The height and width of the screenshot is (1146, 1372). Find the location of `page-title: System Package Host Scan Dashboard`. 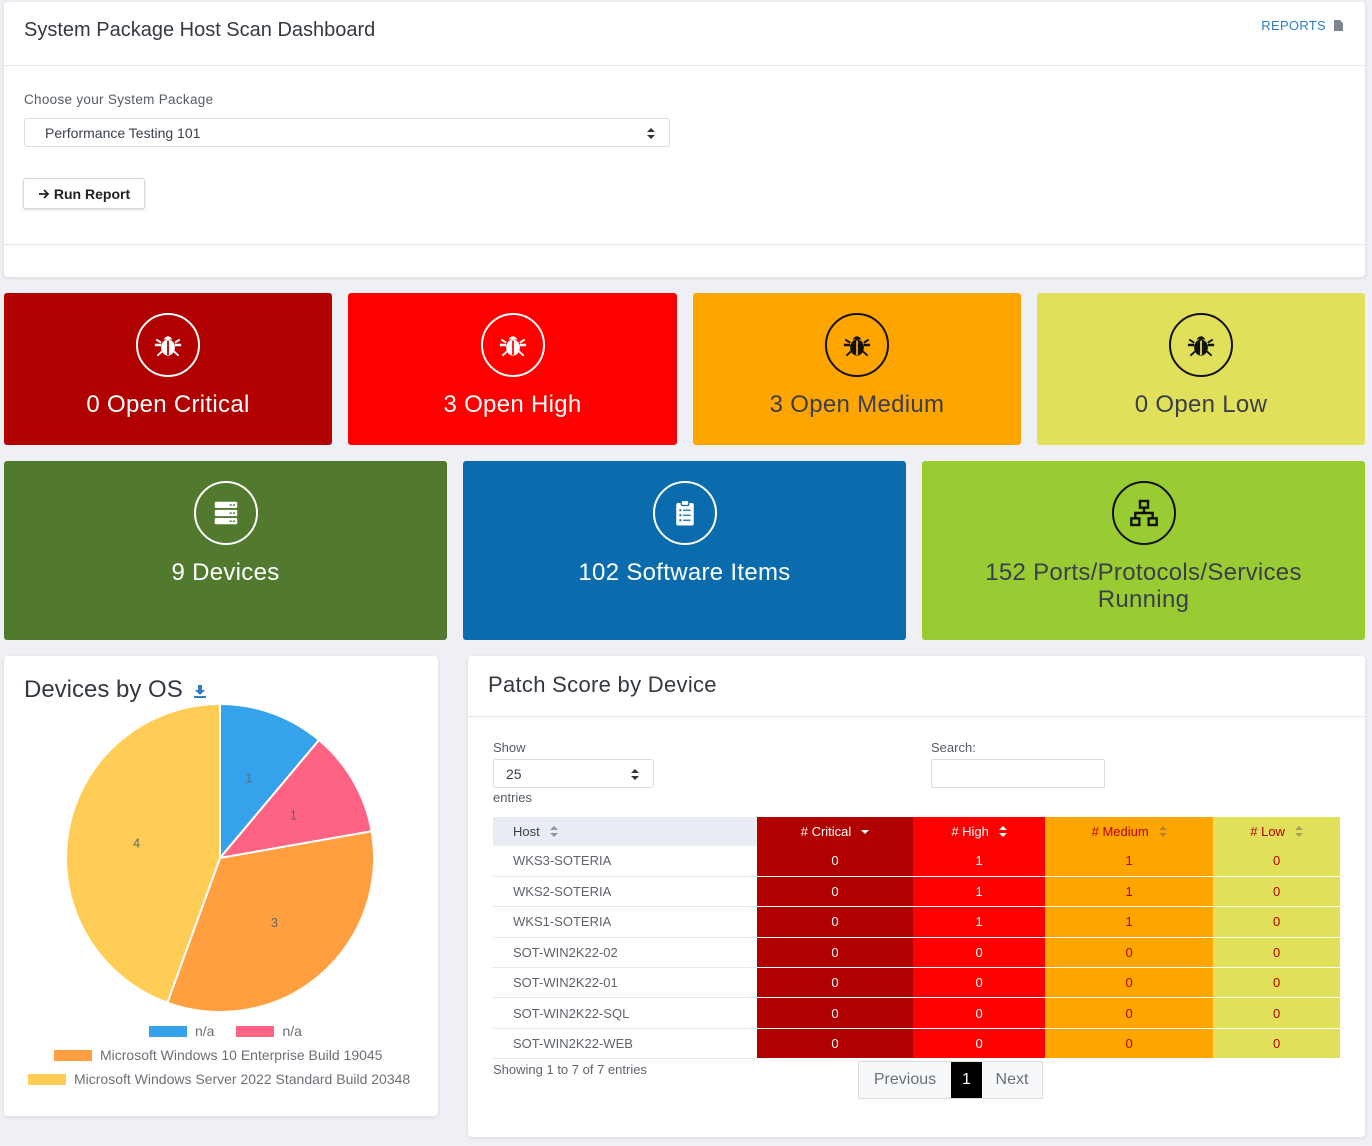

page-title: System Package Host Scan Dashboard is located at coordinates (200, 30).